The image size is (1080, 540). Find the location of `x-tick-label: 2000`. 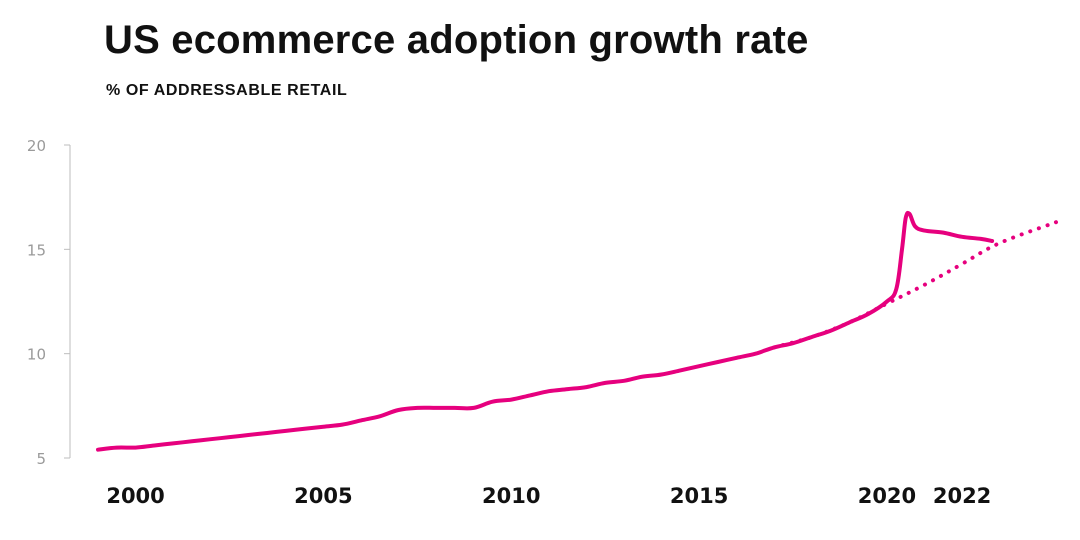

x-tick-label: 2000 is located at coordinates (135, 496).